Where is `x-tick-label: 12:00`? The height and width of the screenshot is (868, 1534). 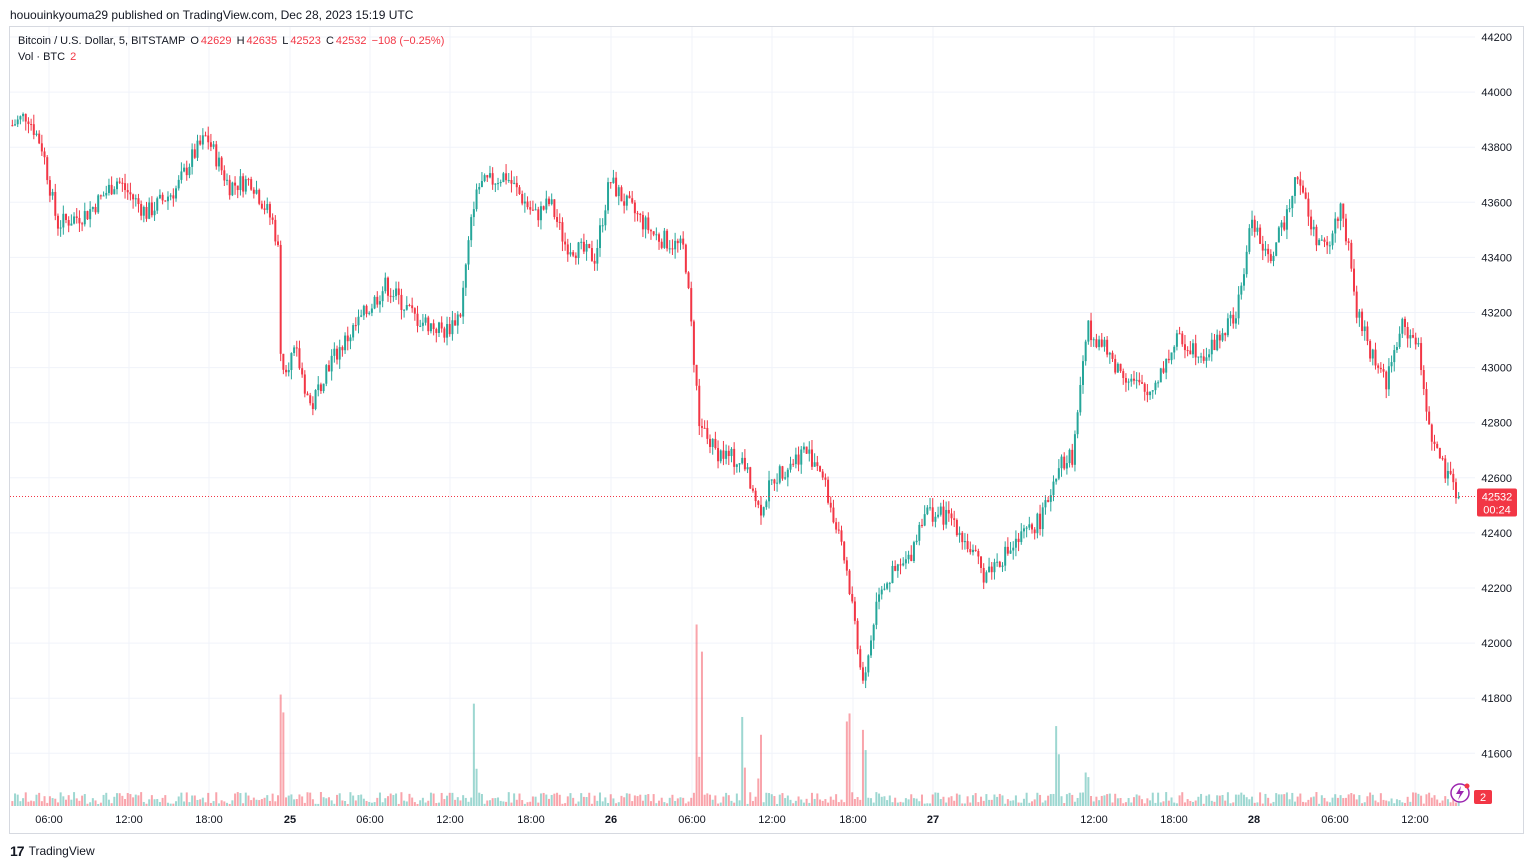
x-tick-label: 12:00 is located at coordinates (450, 820).